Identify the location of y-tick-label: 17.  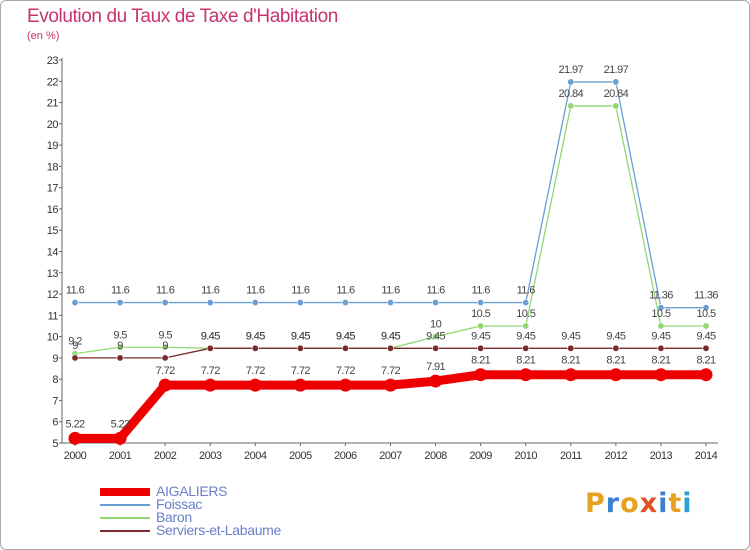
(53, 189).